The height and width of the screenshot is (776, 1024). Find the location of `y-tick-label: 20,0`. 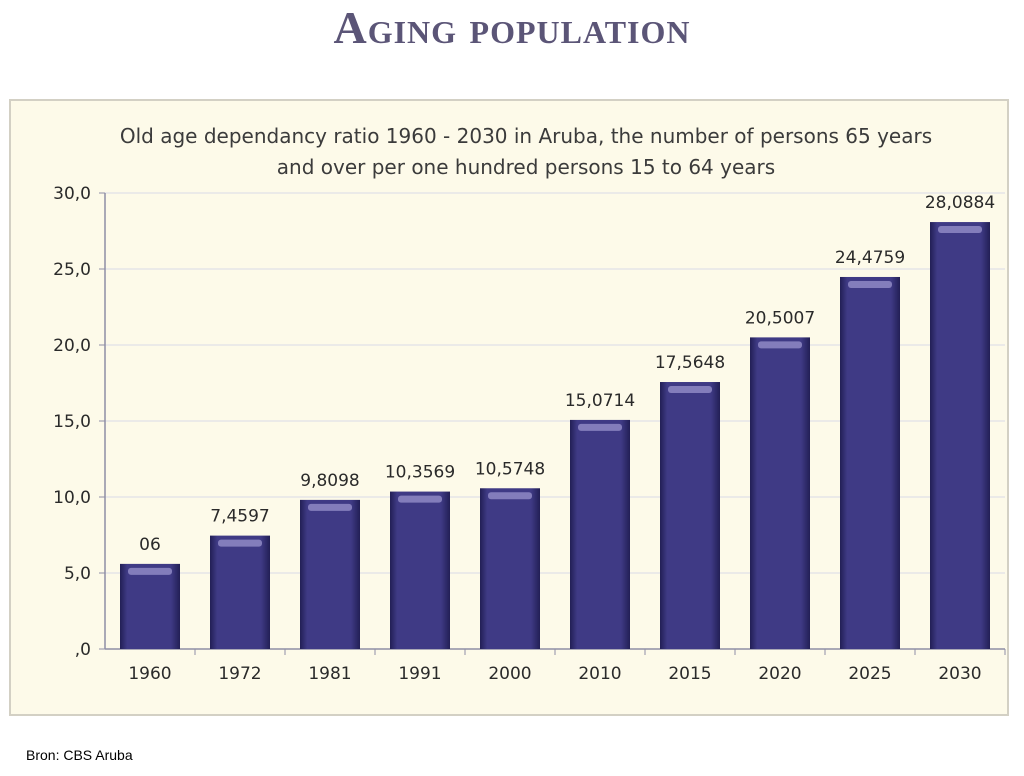

y-tick-label: 20,0 is located at coordinates (72, 346).